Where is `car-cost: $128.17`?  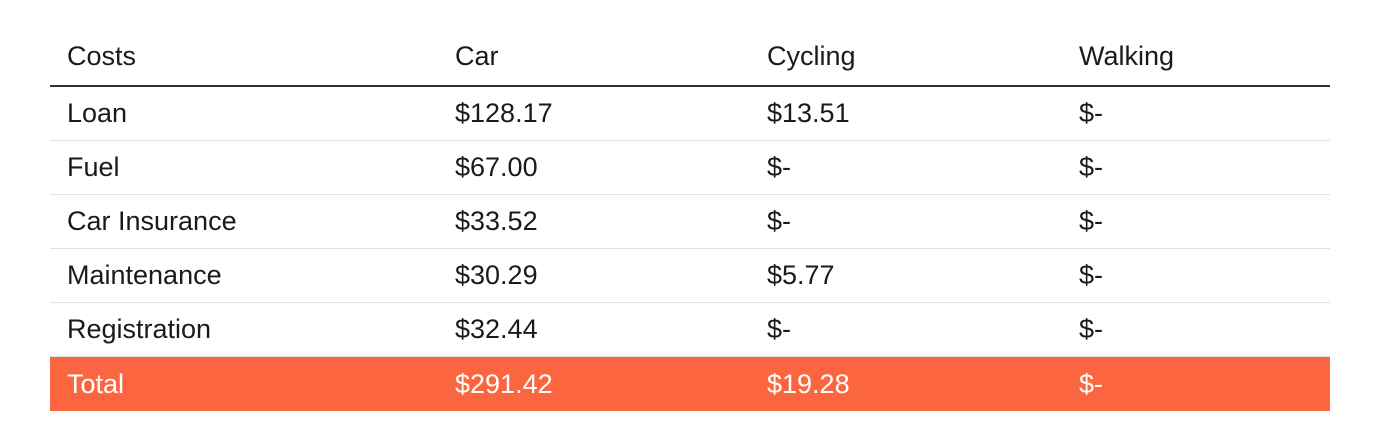 car-cost: $128.17 is located at coordinates (594, 113).